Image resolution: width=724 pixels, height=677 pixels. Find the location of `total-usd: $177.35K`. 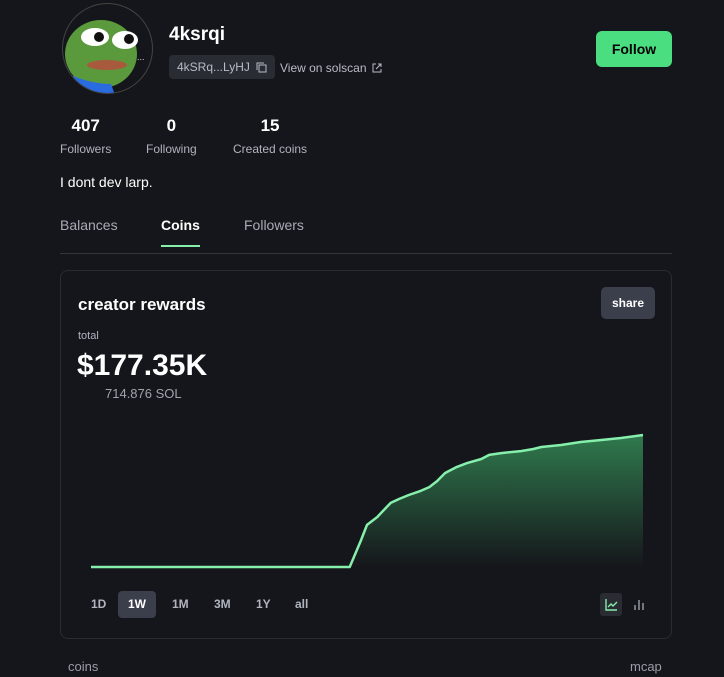

total-usd: $177.35K is located at coordinates (142, 365).